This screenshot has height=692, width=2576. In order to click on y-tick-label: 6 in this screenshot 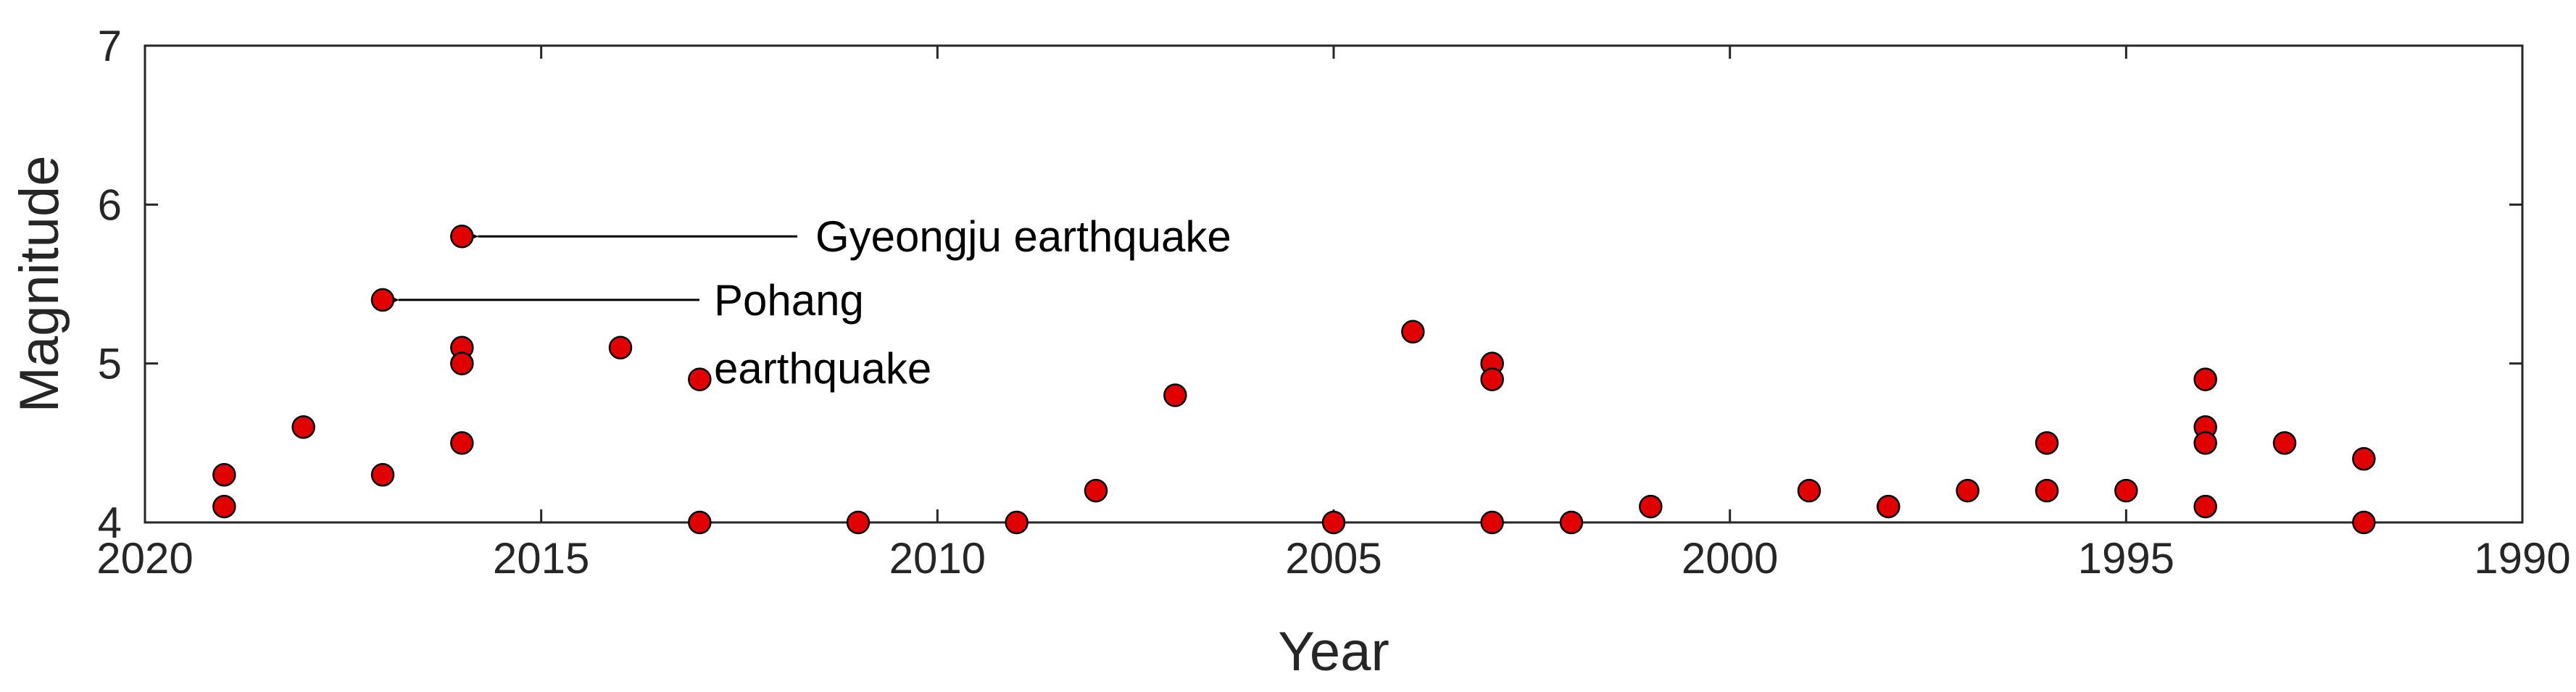, I will do `click(110, 204)`.